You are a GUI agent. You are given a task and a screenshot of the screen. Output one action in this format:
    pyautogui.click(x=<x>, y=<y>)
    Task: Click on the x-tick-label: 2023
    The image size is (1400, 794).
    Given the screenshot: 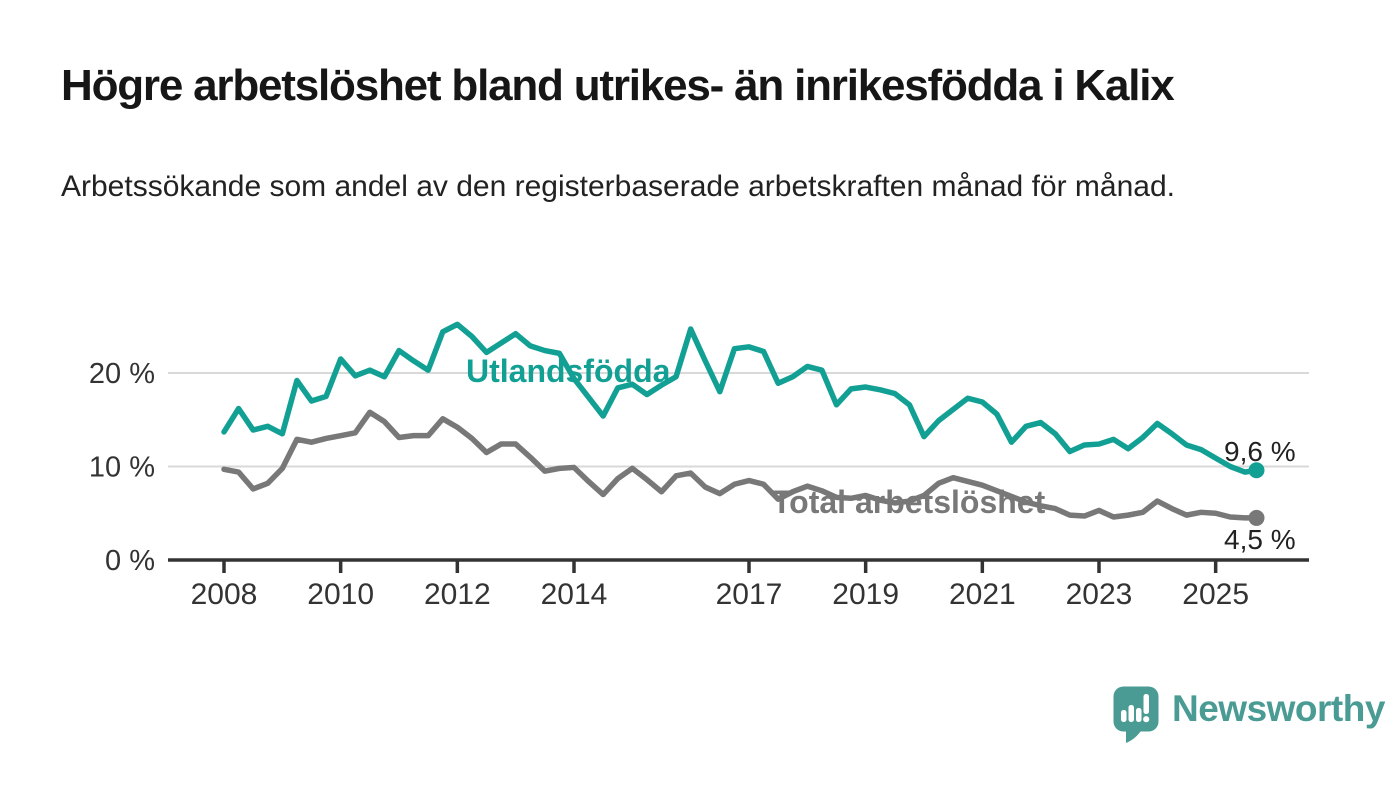 What is the action you would take?
    pyautogui.click(x=1099, y=594)
    